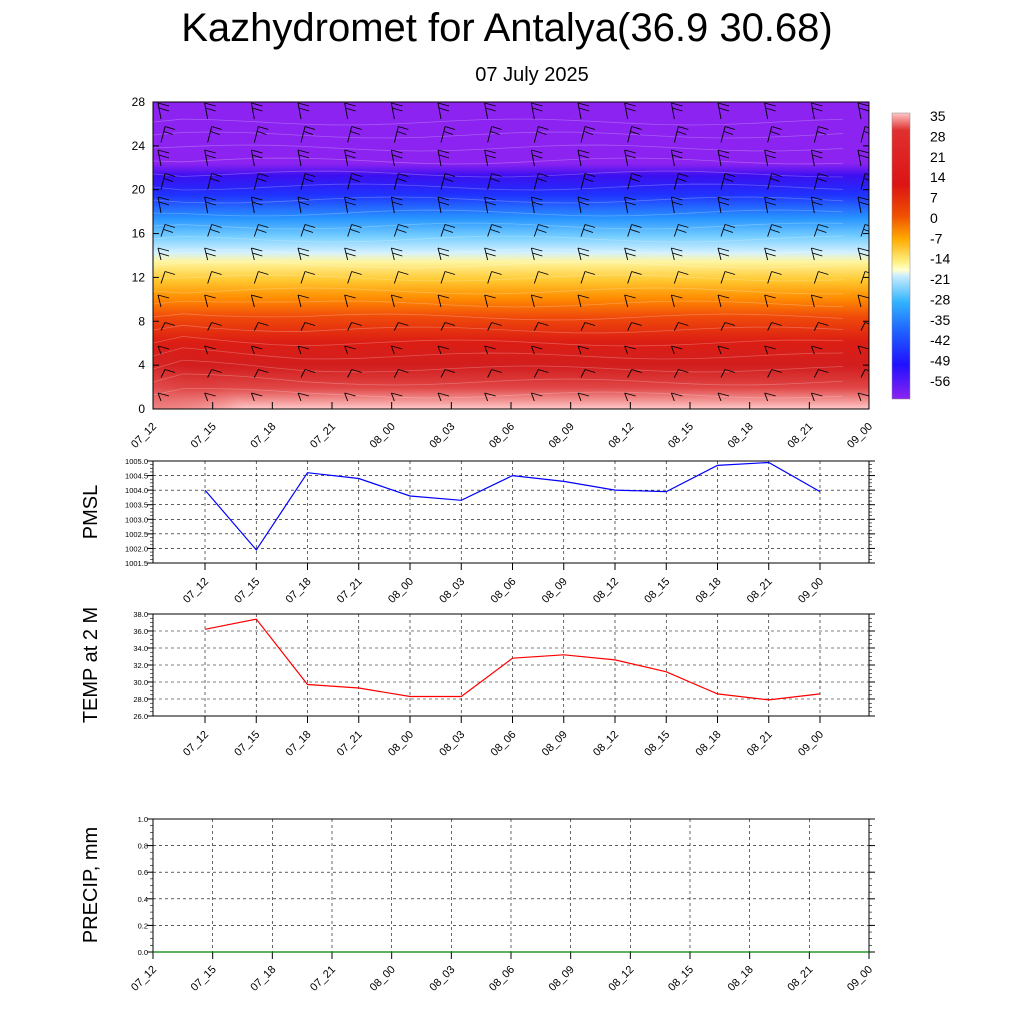  What do you see at coordinates (621, 436) in the screenshot?
I see `heatmap-x-tick-label: 08_12` at bounding box center [621, 436].